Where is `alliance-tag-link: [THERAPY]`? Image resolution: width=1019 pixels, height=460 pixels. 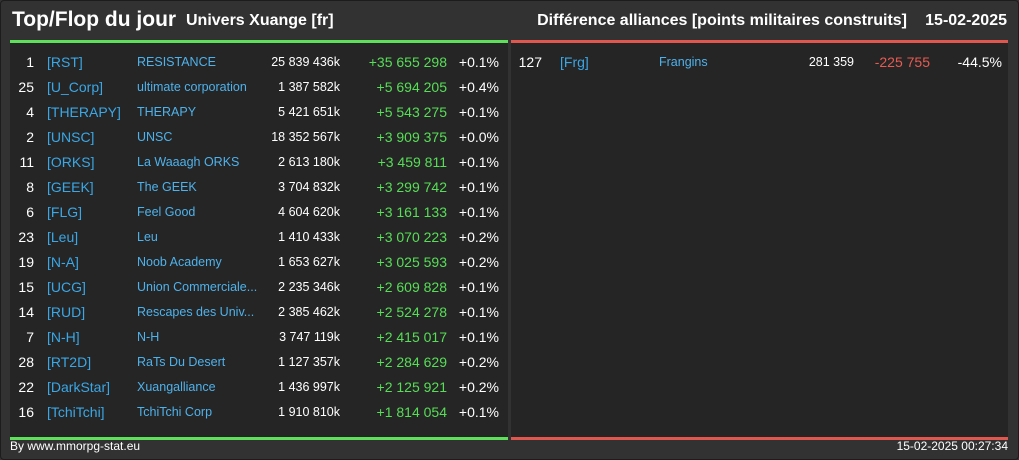 alliance-tag-link: [THERAPY] is located at coordinates (84, 112).